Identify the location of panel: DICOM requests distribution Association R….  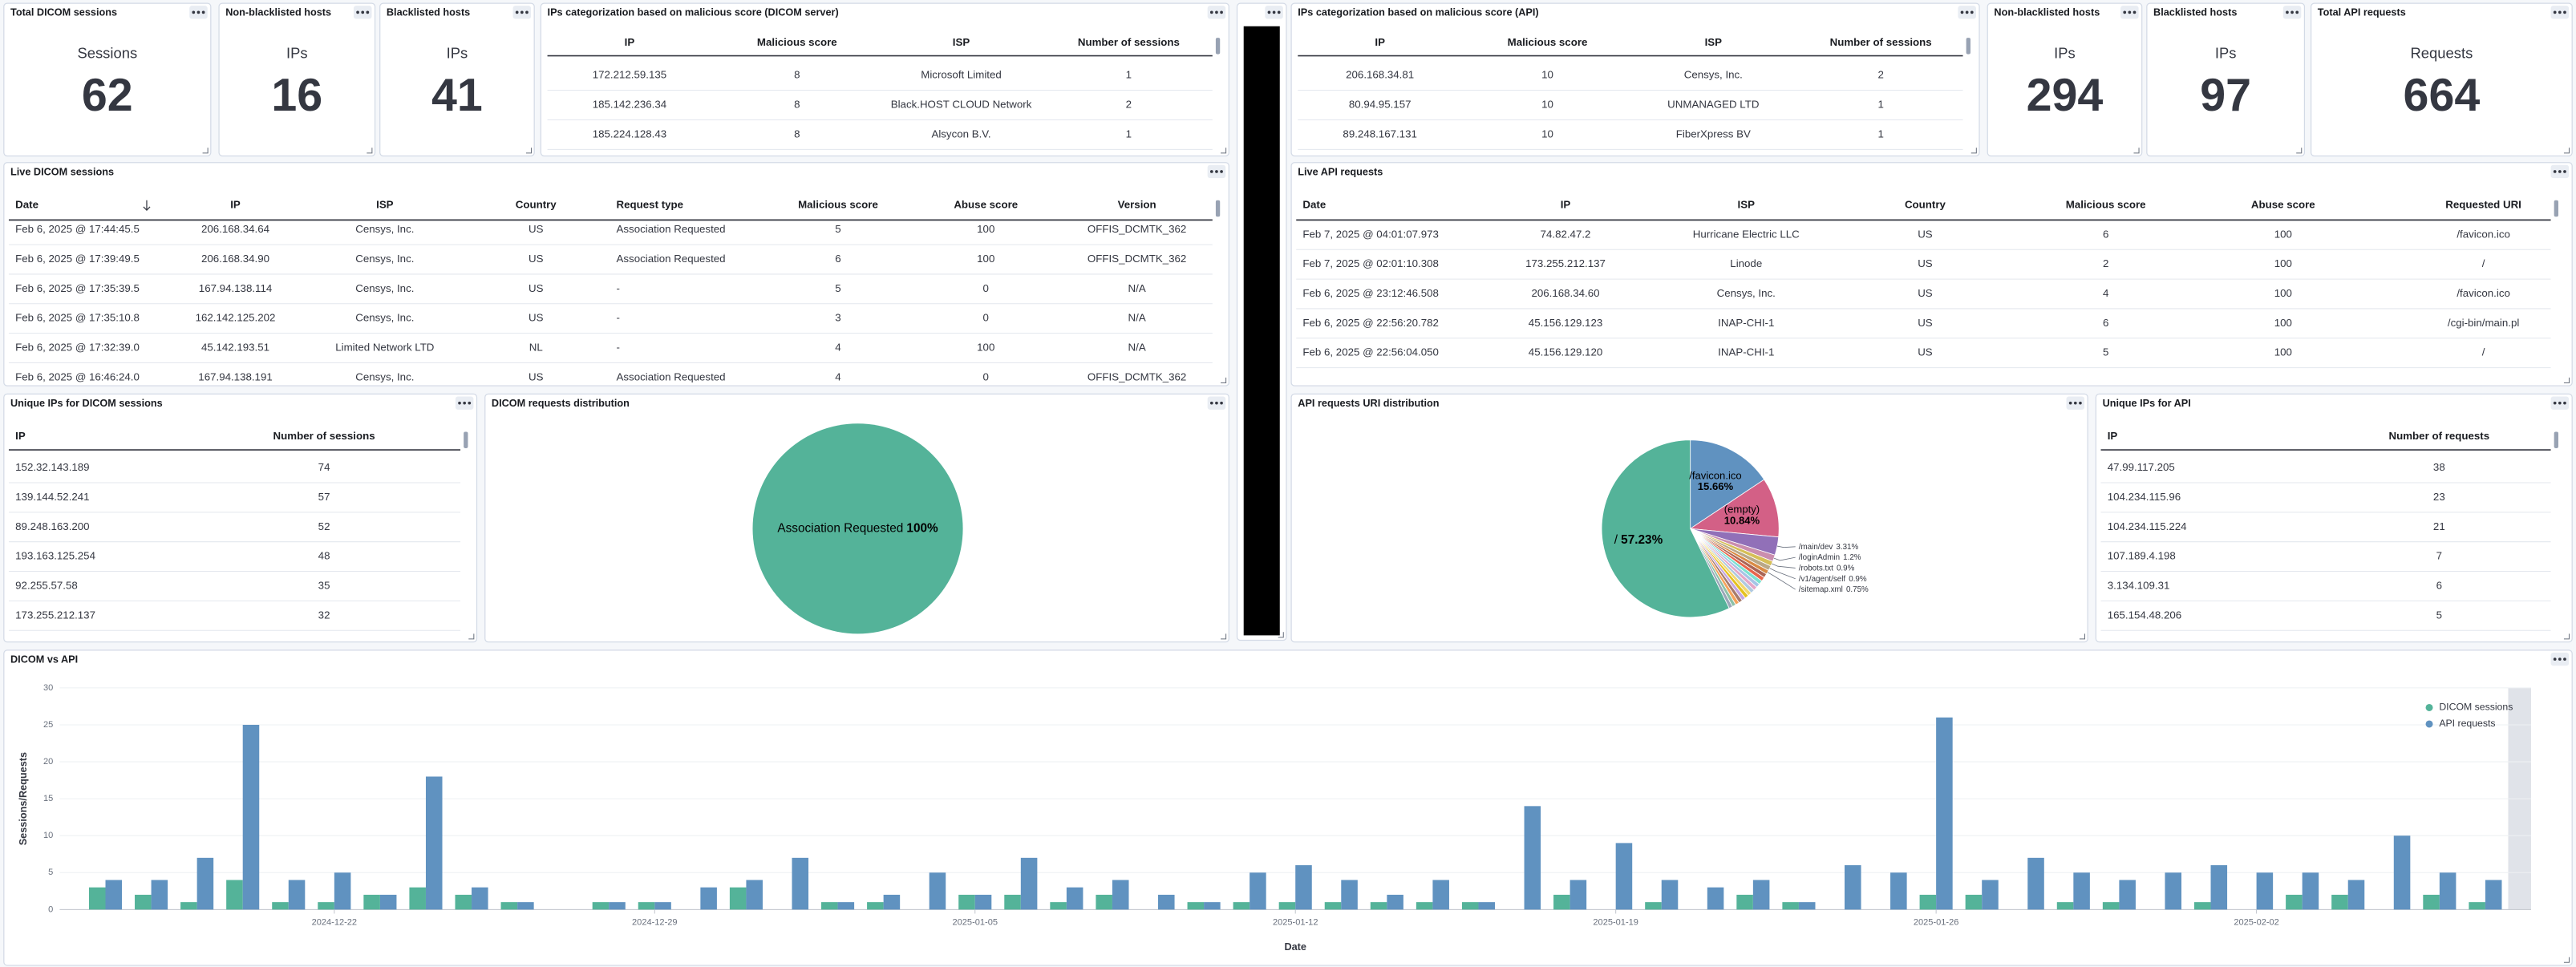
(856, 518).